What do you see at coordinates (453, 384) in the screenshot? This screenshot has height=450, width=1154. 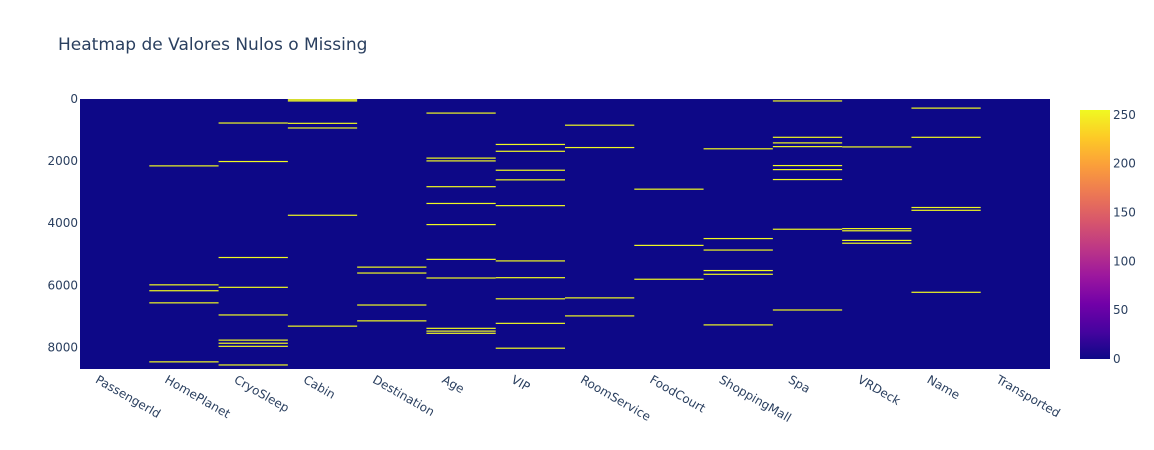 I see `x-tick-label: Age` at bounding box center [453, 384].